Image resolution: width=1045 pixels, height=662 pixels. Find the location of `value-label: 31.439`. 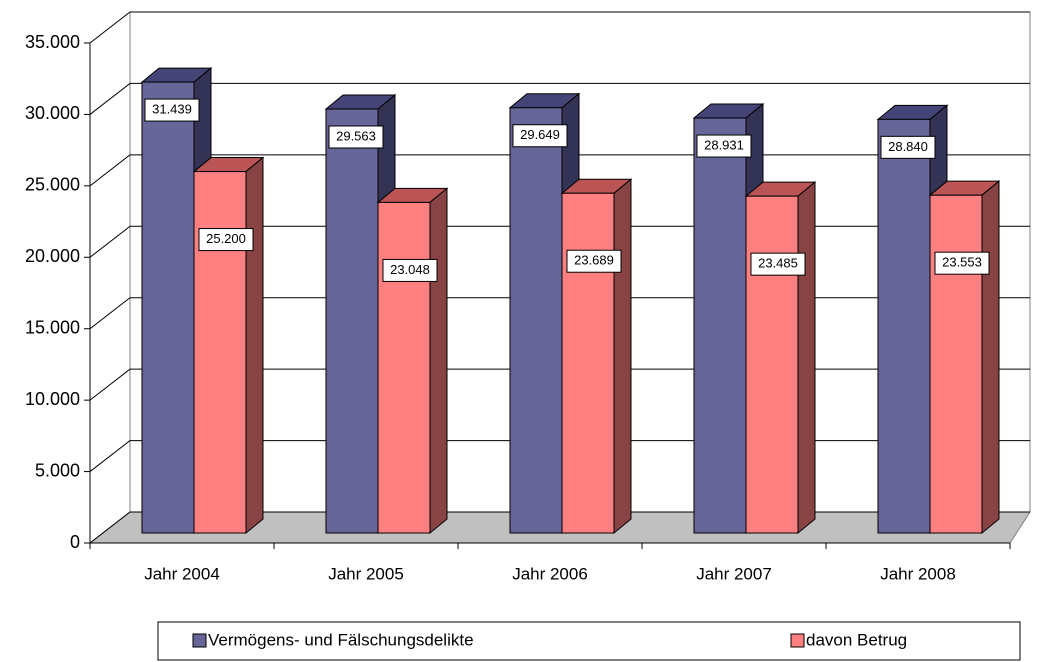

value-label: 31.439 is located at coordinates (172, 109).